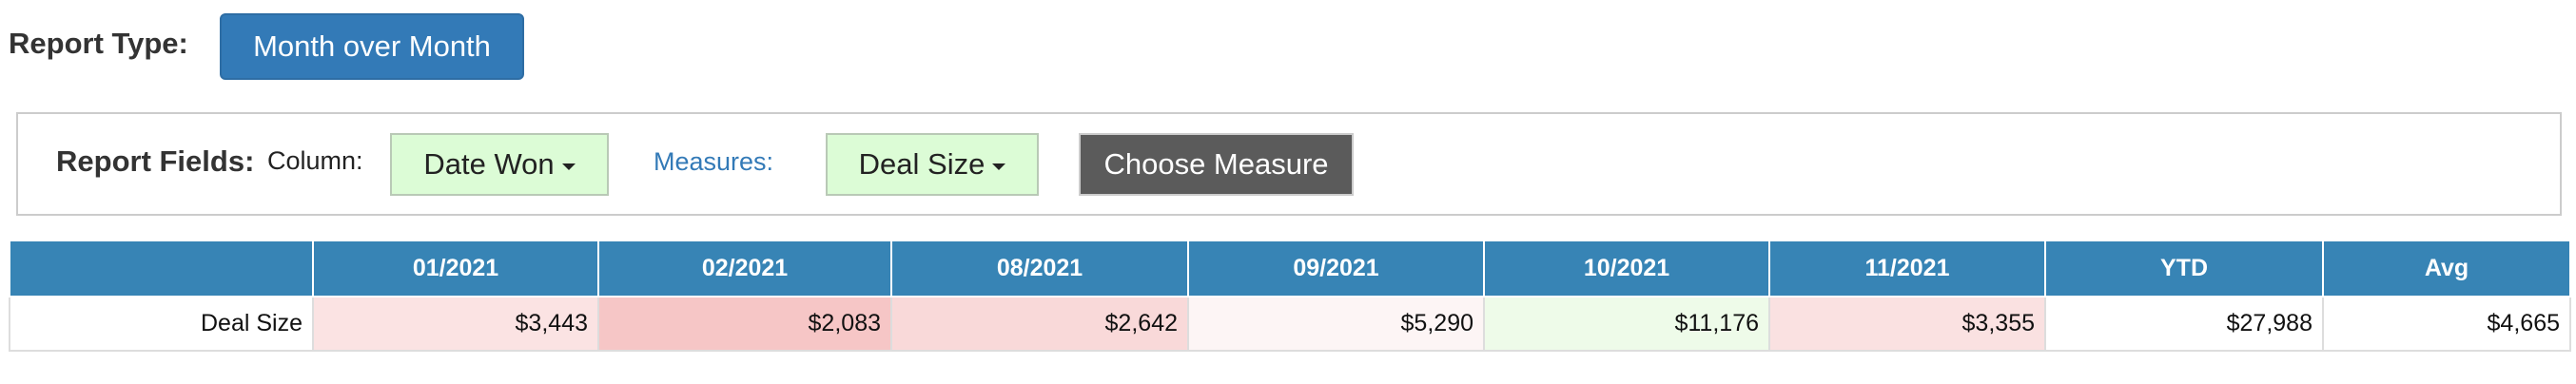 Image resolution: width=2576 pixels, height=384 pixels. I want to click on value-cell: $11,176, so click(1626, 324).